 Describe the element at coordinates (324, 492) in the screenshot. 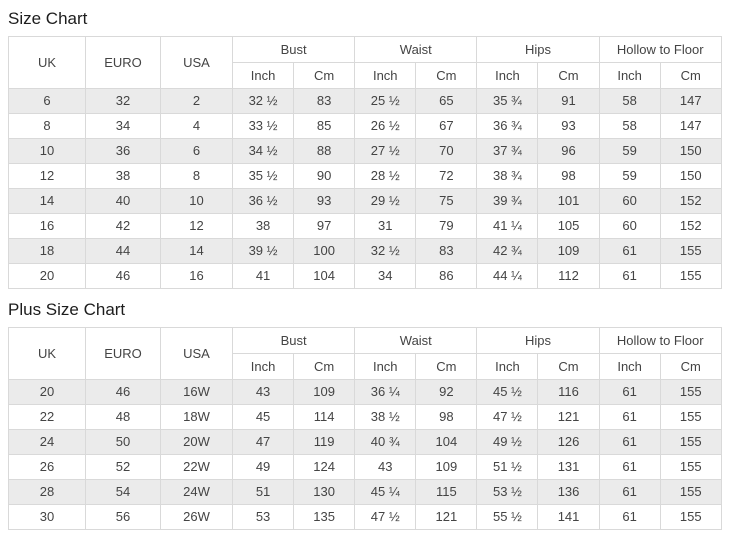

I see `table-cell: 130` at that location.